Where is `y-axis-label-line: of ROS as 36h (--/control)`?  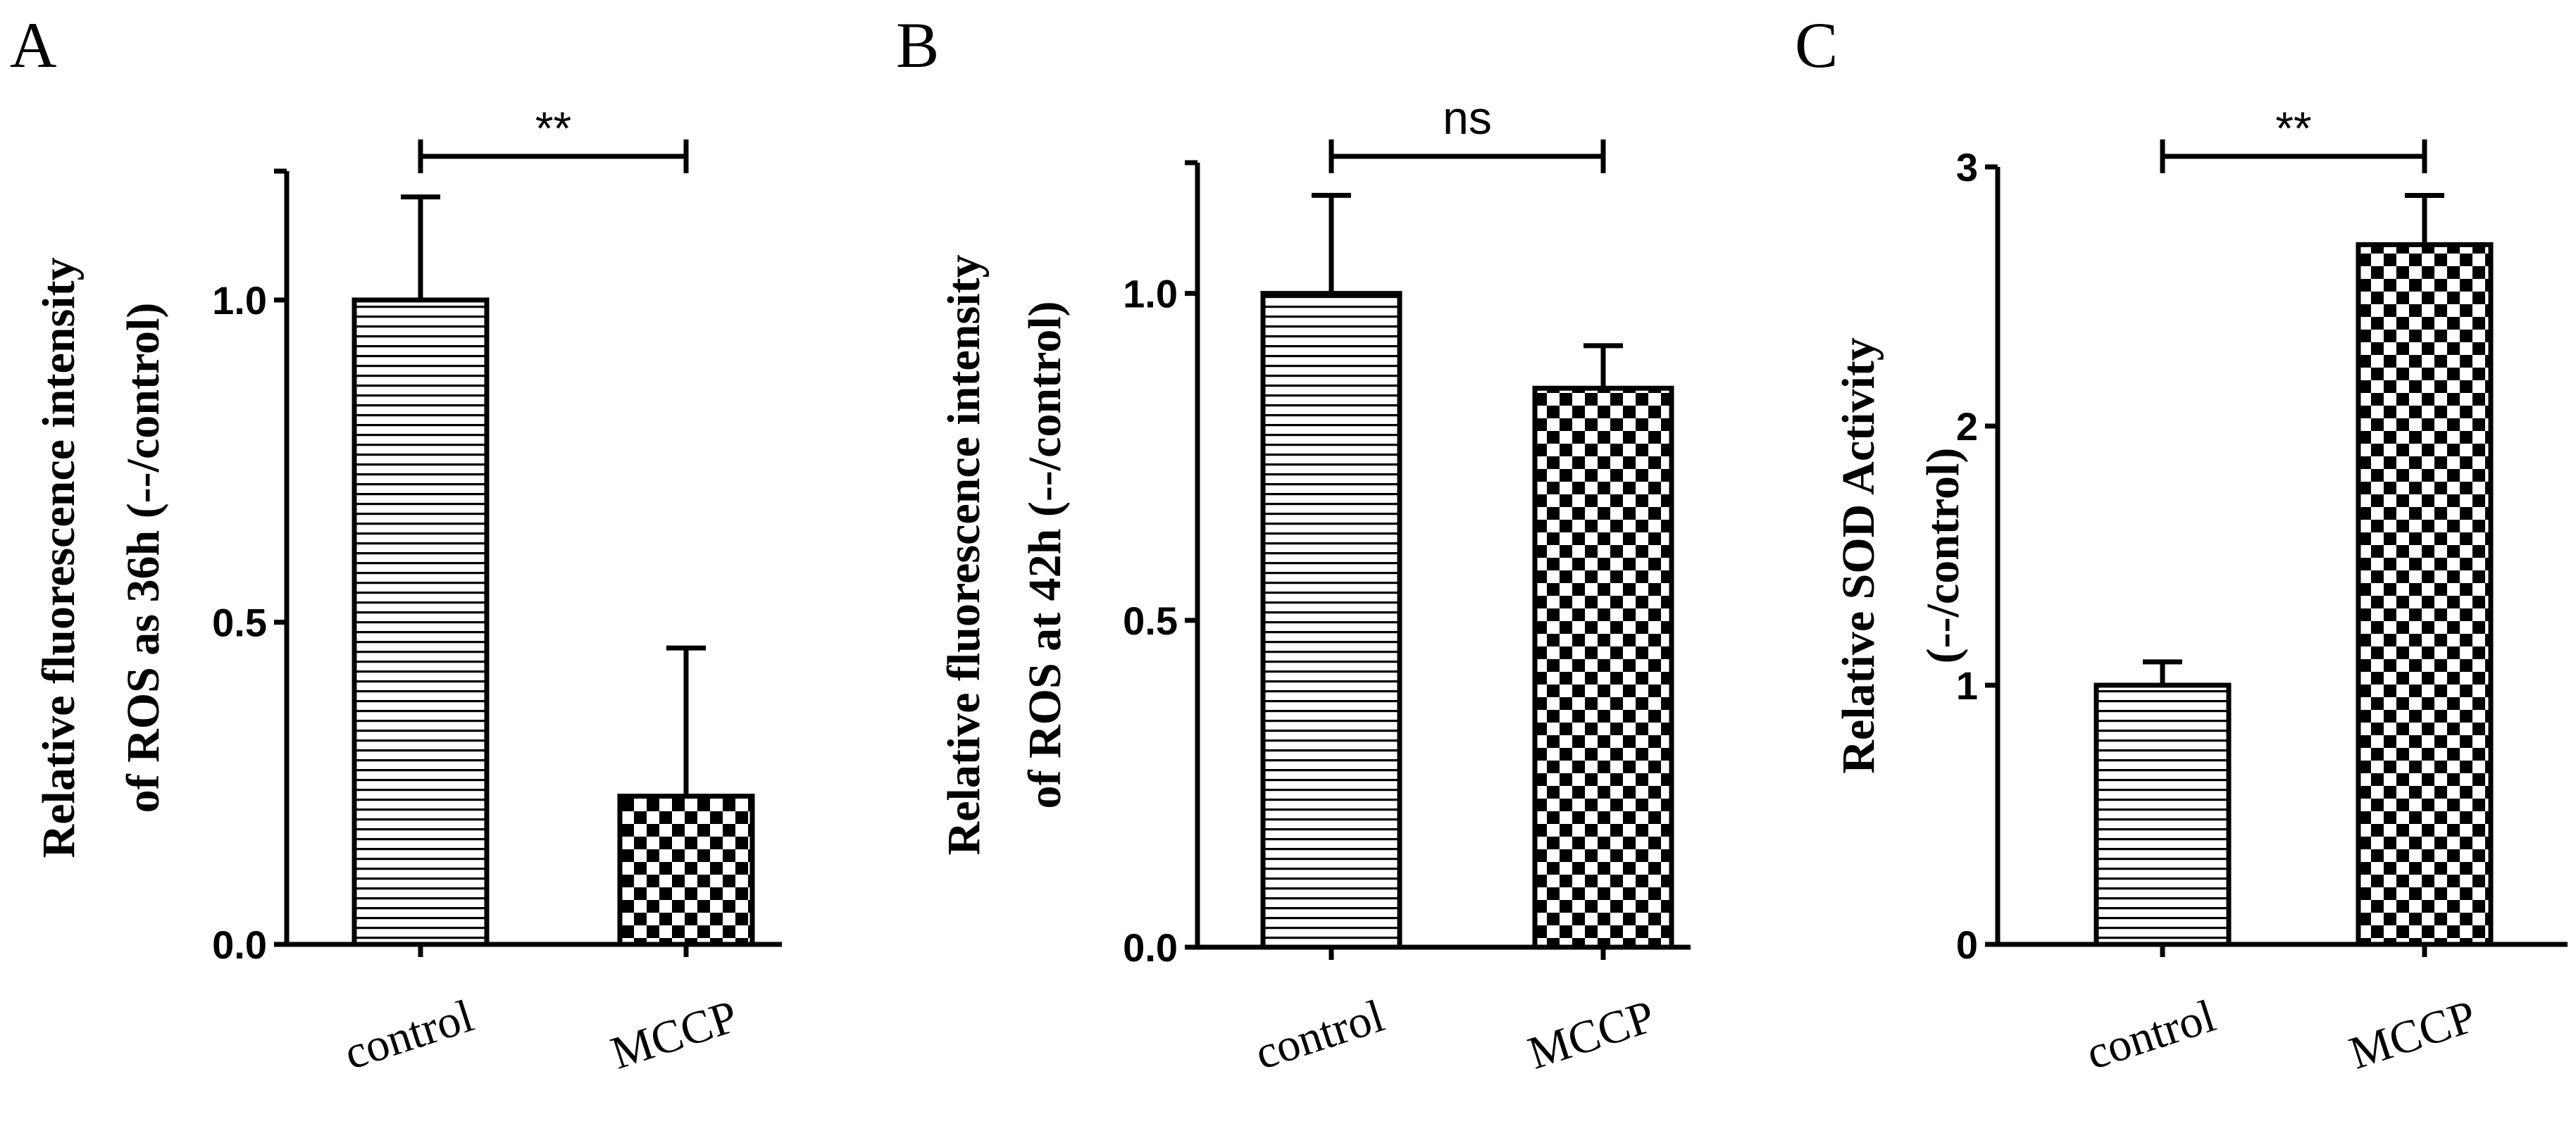
y-axis-label-line: of ROS as 36h (--/control) is located at coordinates (143, 558).